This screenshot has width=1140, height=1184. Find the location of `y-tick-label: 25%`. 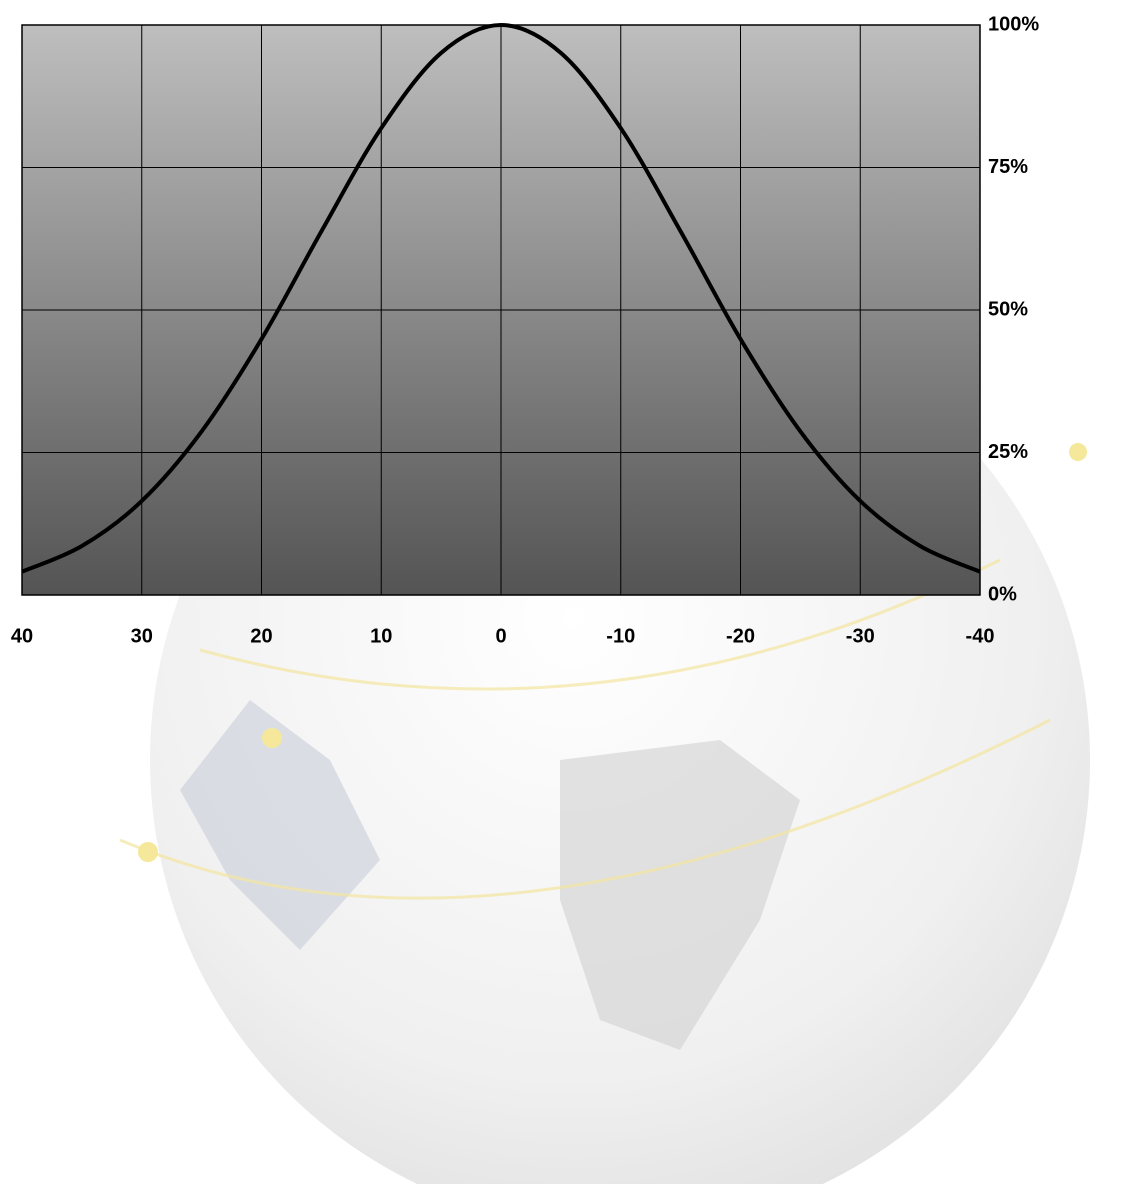

y-tick-label: 25% is located at coordinates (1008, 452).